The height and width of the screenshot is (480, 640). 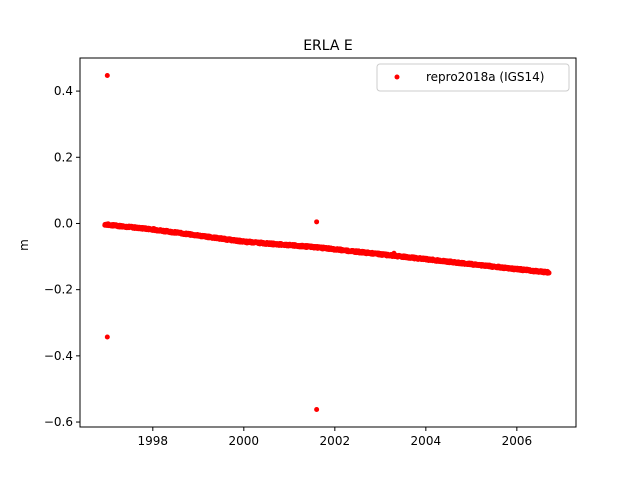 I want to click on x-tick-label: 2006, so click(x=517, y=441).